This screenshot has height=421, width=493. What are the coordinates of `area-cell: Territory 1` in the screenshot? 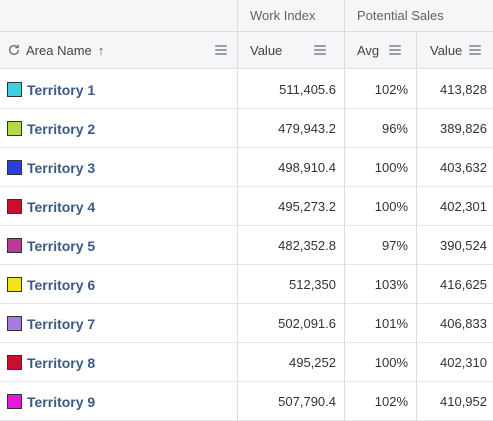 It's located at (118, 89).